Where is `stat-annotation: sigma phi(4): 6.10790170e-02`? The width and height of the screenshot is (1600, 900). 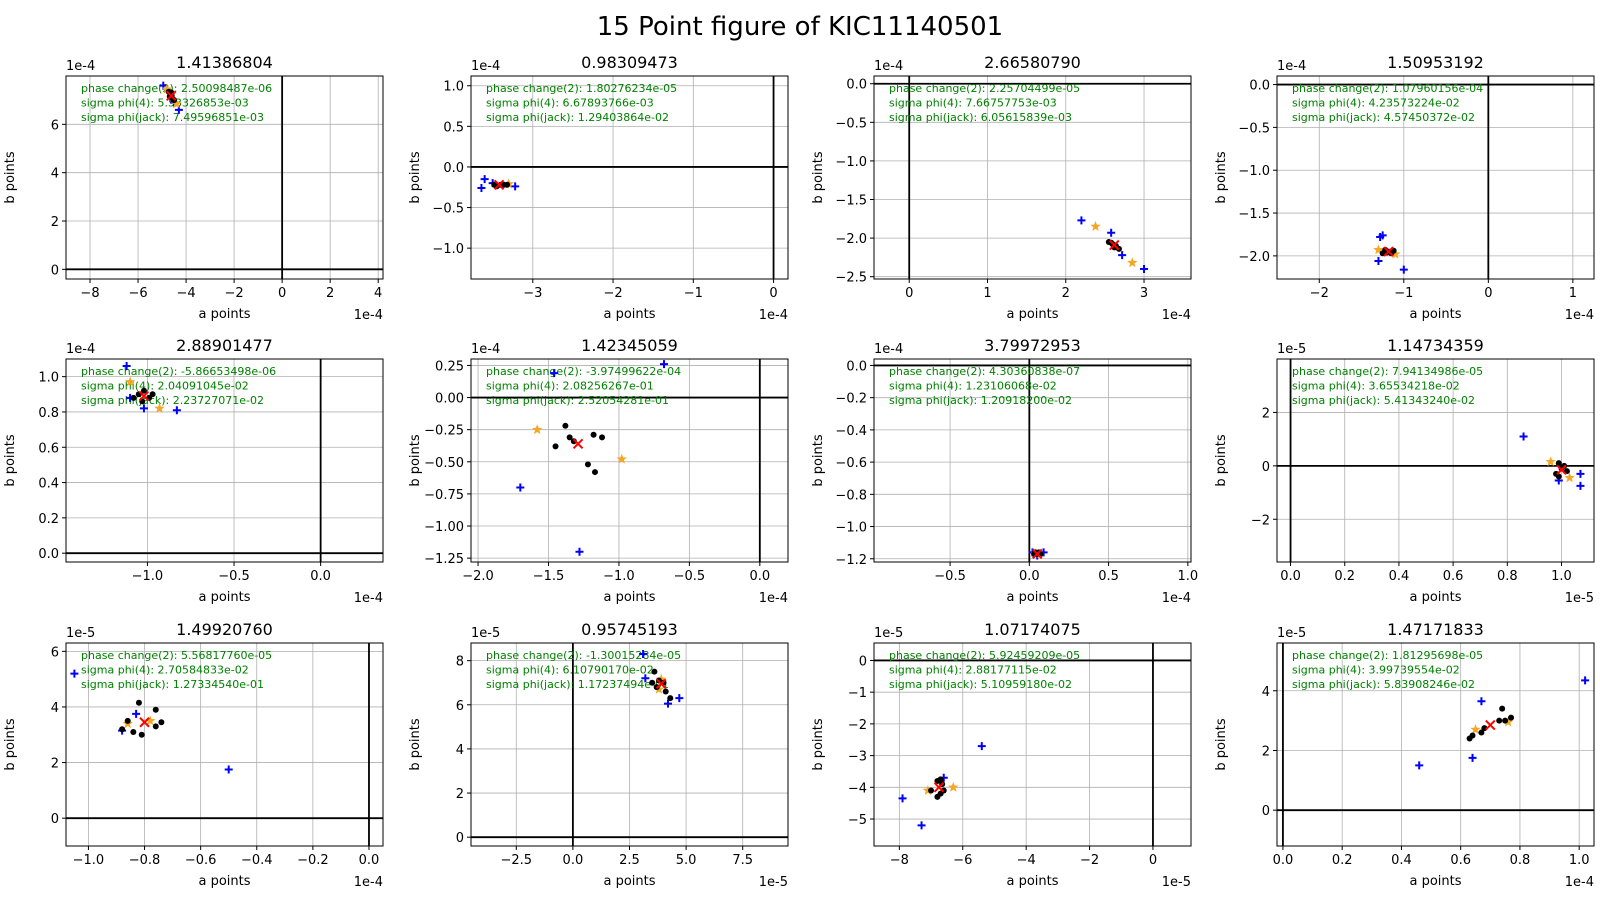 stat-annotation: sigma phi(4): 6.10790170e-02 is located at coordinates (570, 670).